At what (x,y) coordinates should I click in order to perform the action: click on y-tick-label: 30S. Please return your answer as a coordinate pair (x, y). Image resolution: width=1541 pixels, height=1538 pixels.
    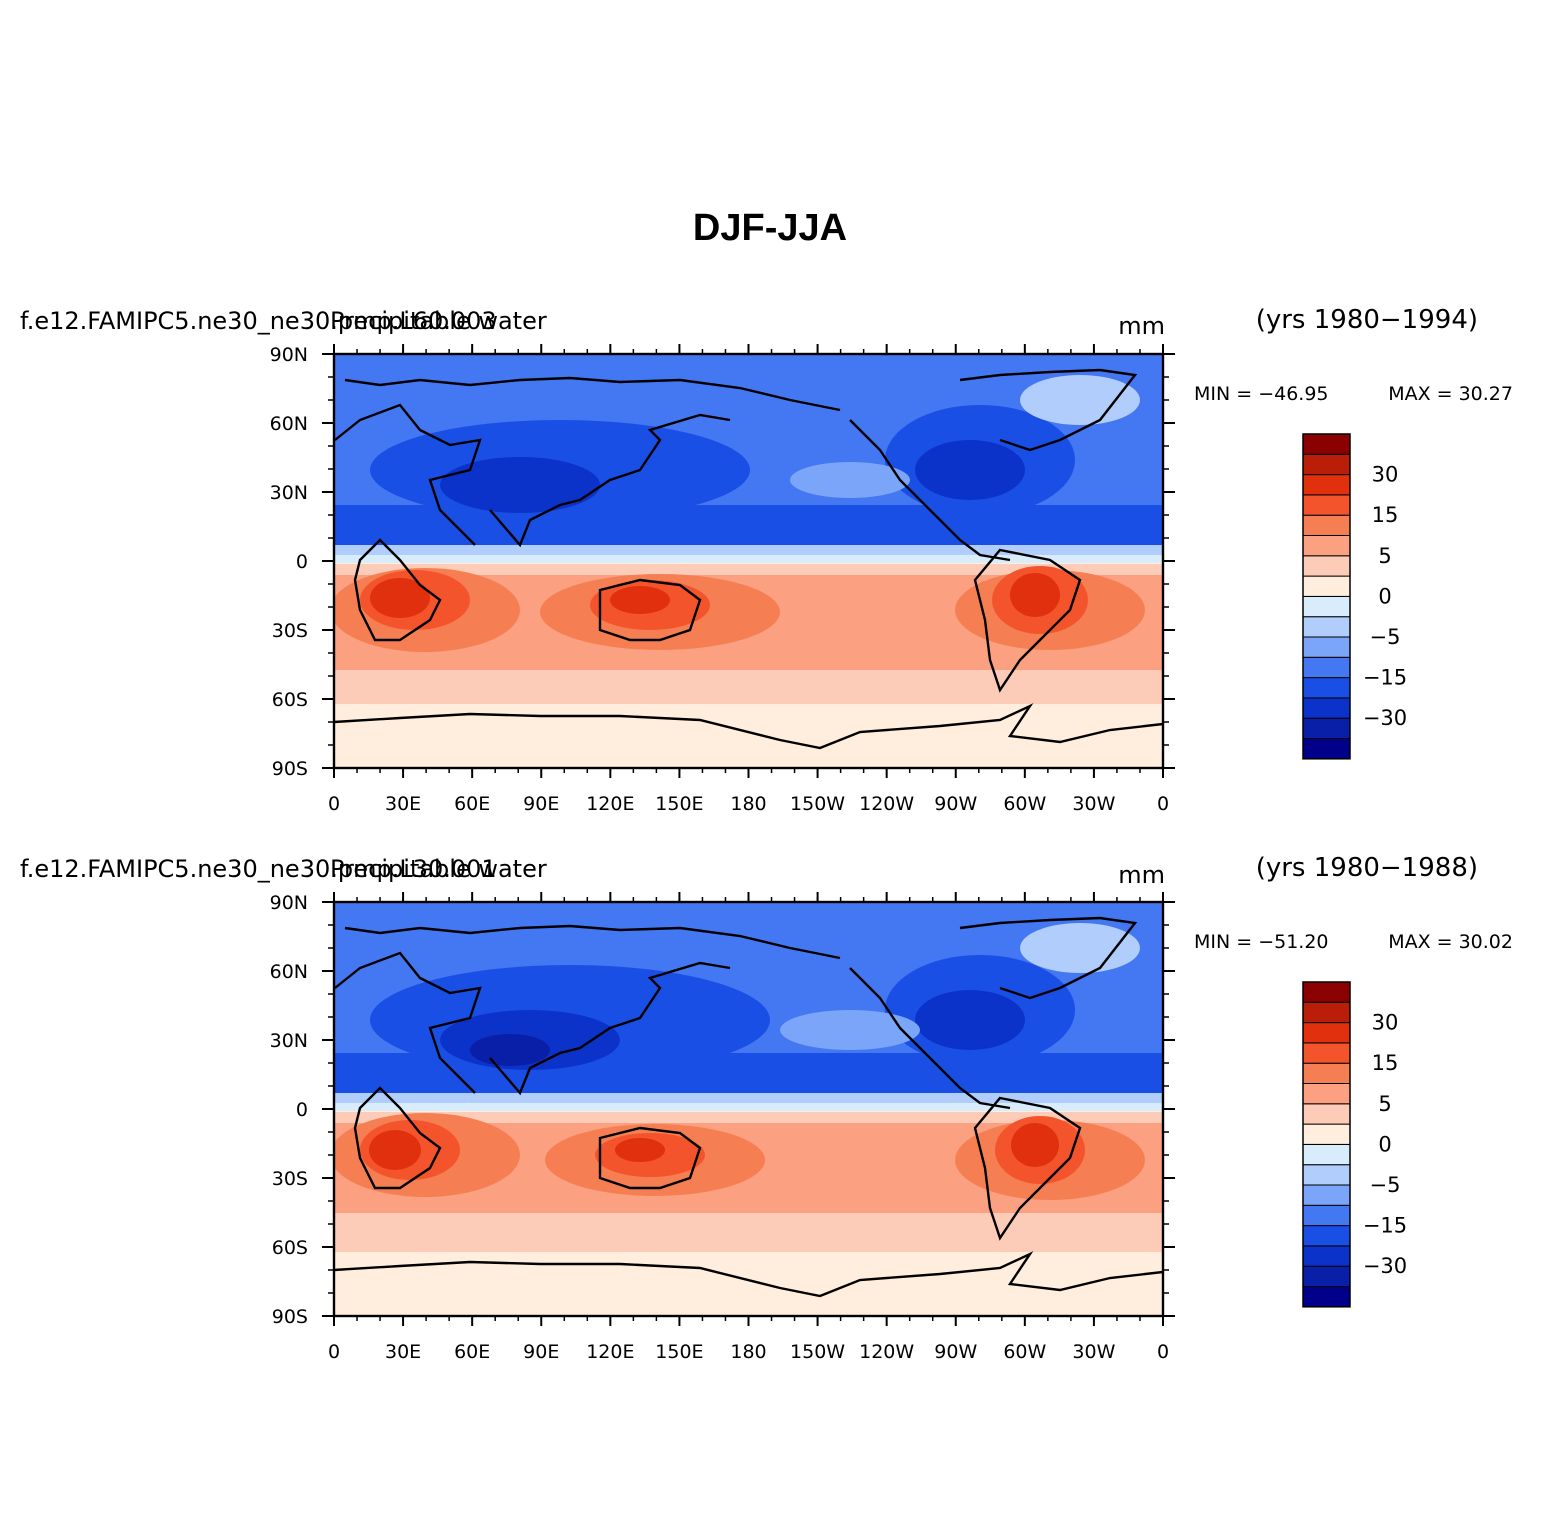
    Looking at the image, I should click on (290, 1179).